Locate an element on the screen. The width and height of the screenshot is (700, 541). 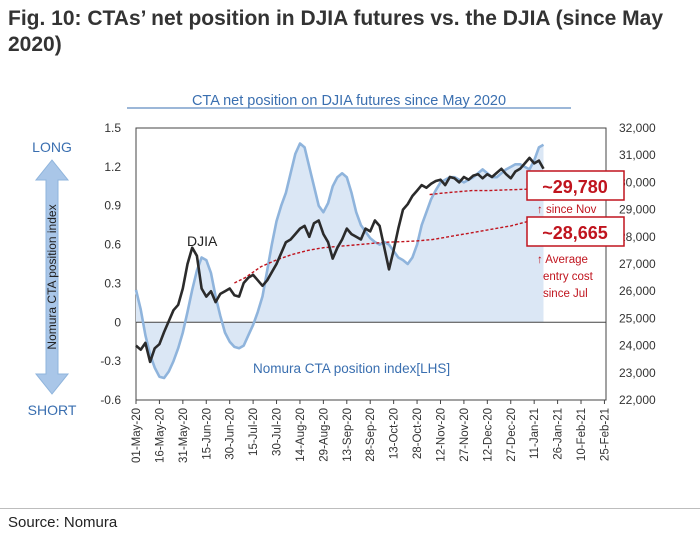
long-label: LONG is located at coordinates (52, 147).